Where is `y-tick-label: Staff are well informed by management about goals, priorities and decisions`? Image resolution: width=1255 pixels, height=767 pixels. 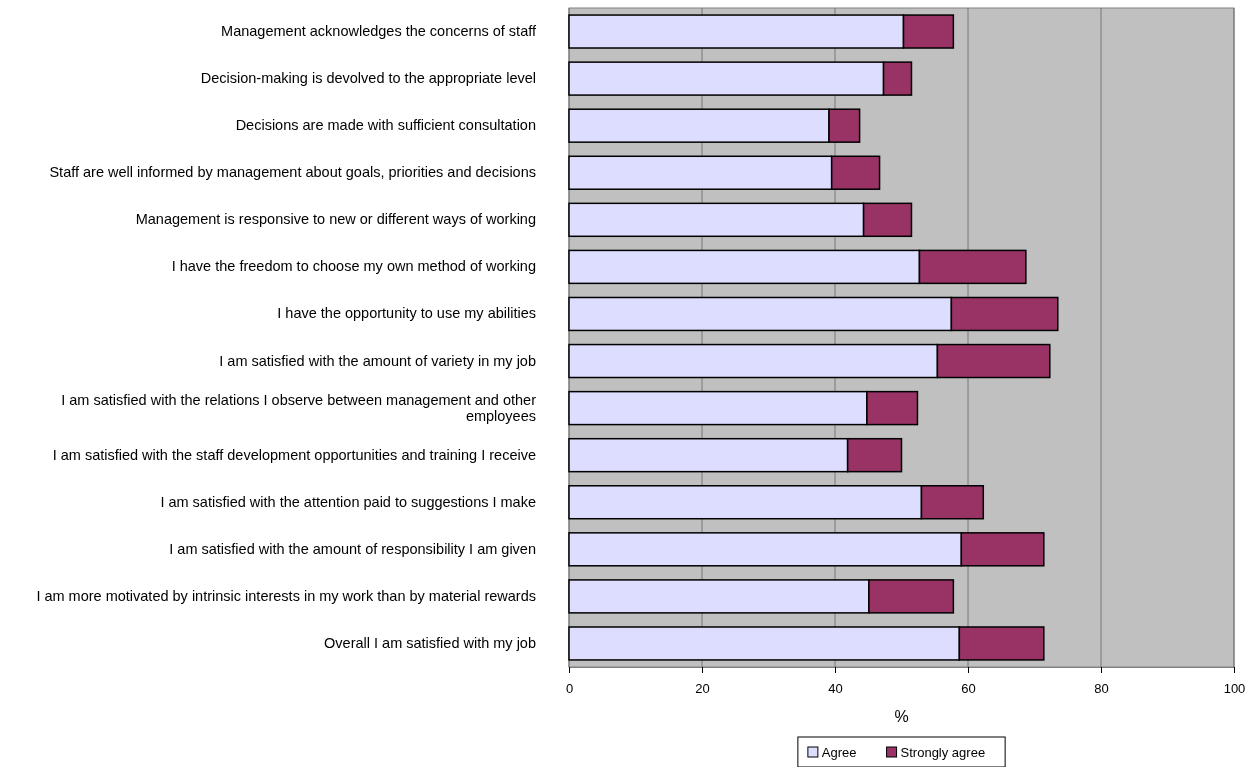
y-tick-label: Staff are well informed by management about goals, priorities and decisions is located at coordinates (292, 172).